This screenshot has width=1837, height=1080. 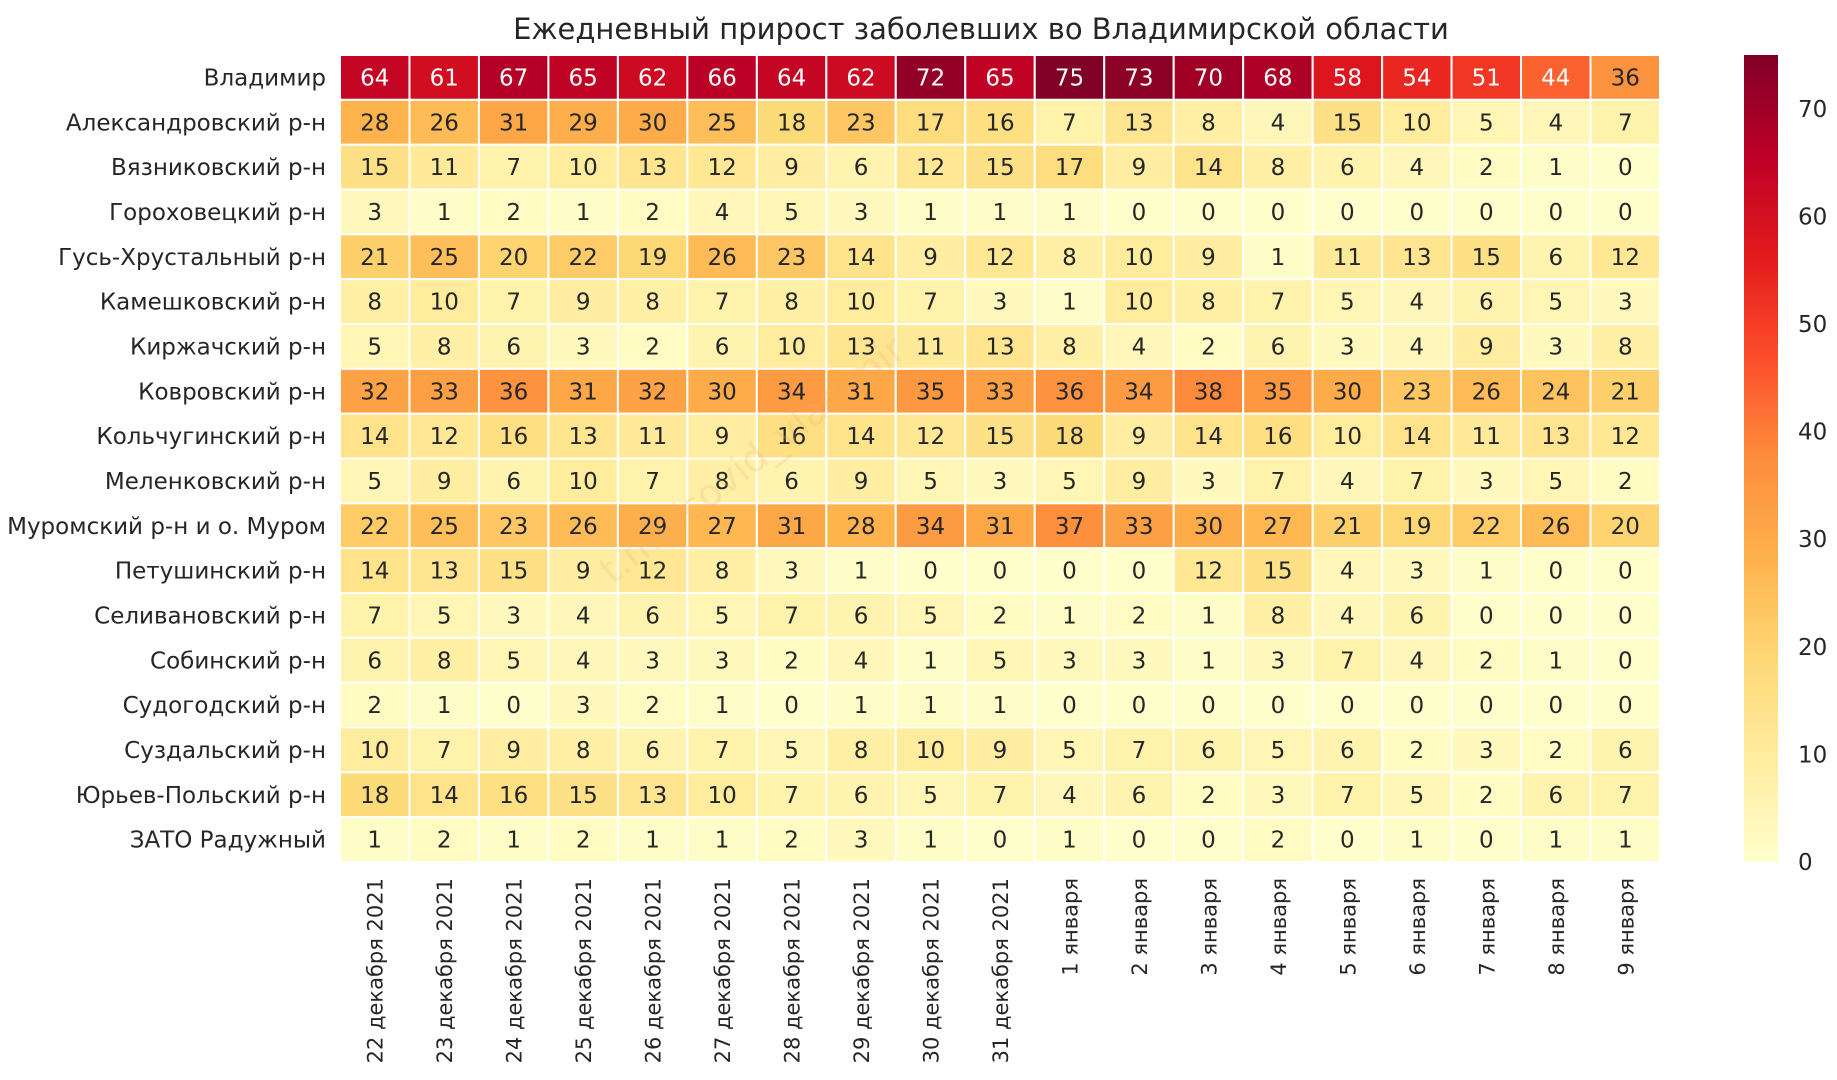 I want to click on cell-value-label: 23, so click(x=860, y=123).